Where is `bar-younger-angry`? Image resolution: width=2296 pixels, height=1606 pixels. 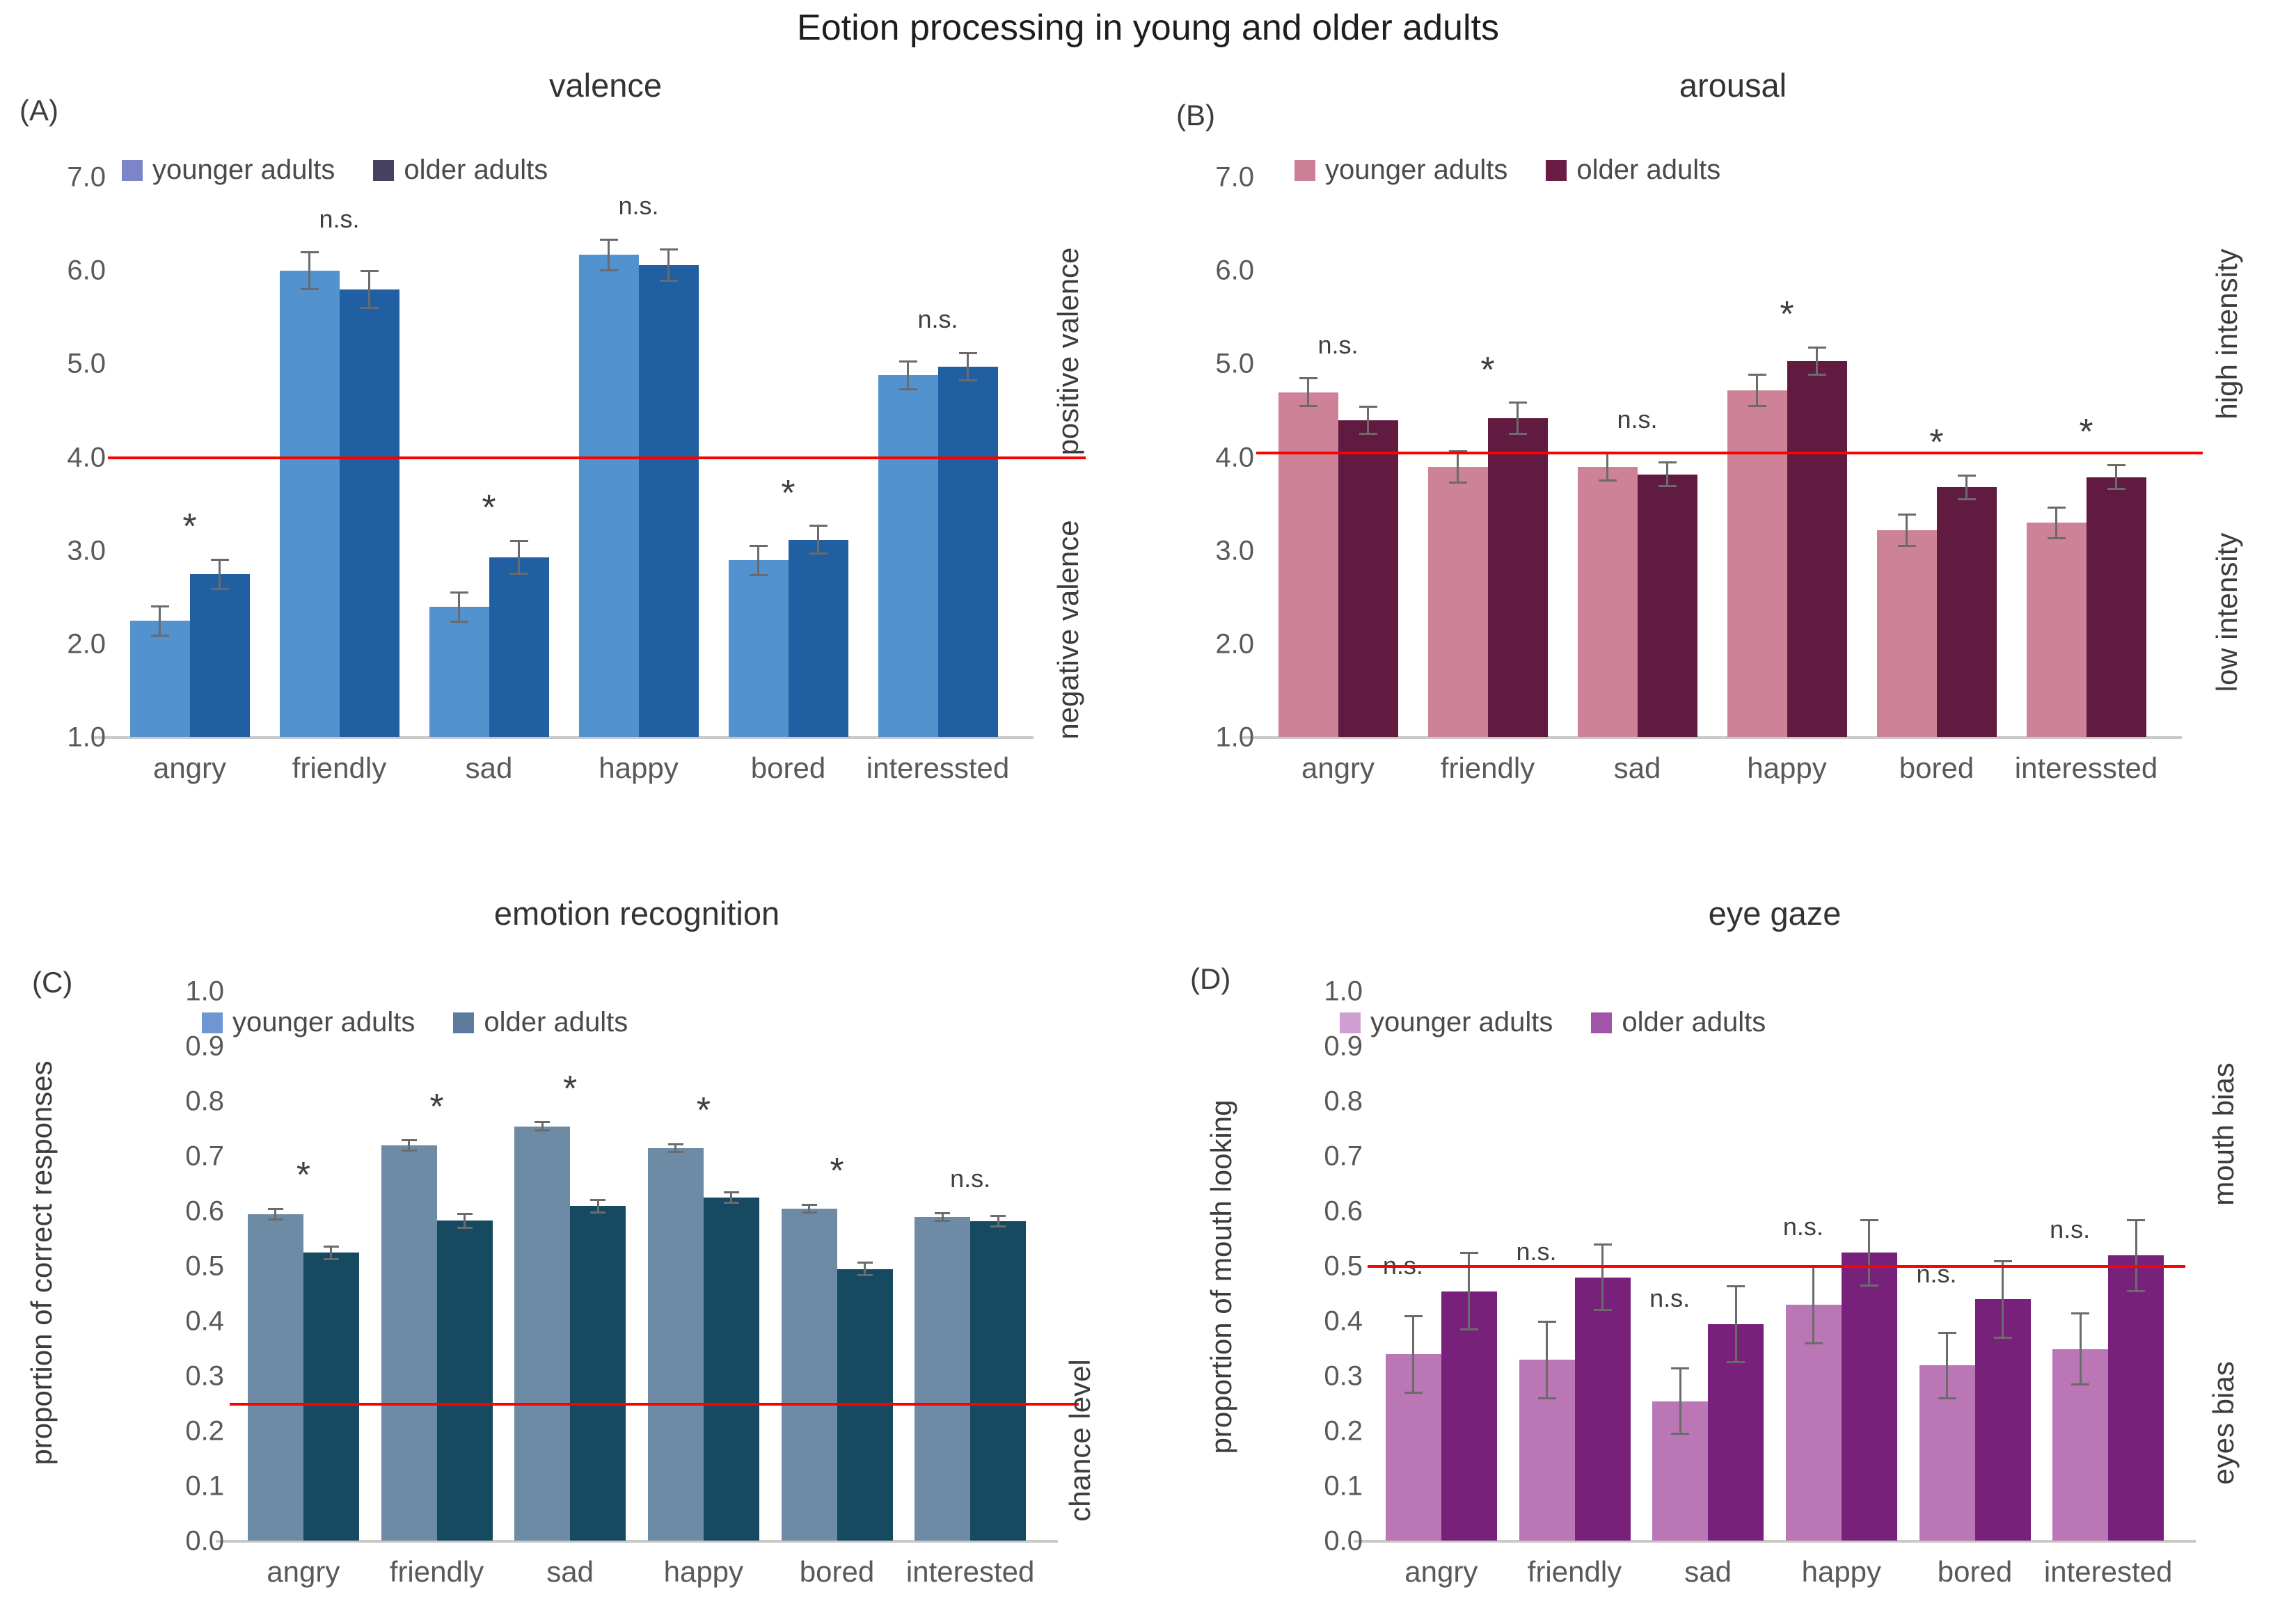 bar-younger-angry is located at coordinates (159, 679).